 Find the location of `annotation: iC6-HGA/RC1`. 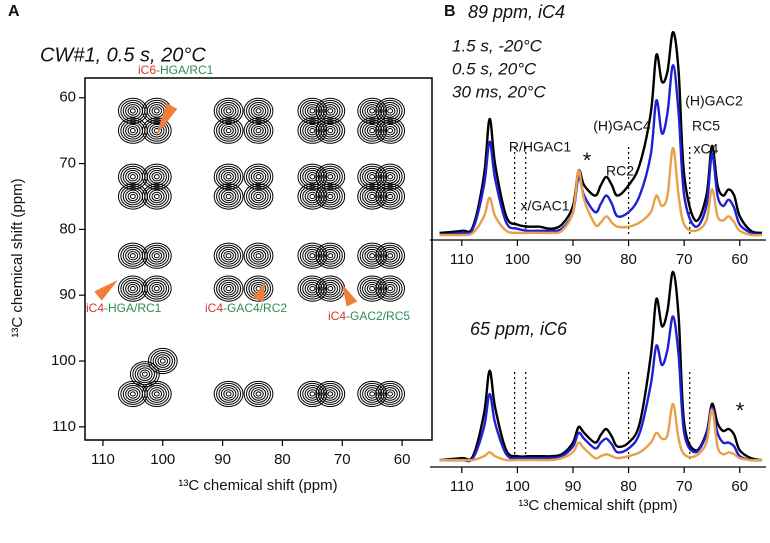

annotation: iC6-HGA/RC1 is located at coordinates (176, 70).